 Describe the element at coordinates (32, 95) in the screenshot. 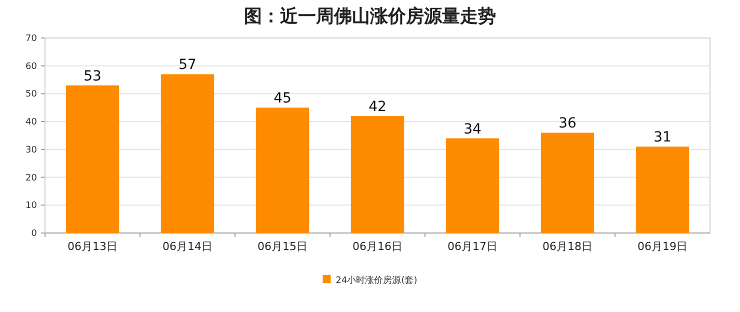

I see `y-tick-label: 50` at that location.